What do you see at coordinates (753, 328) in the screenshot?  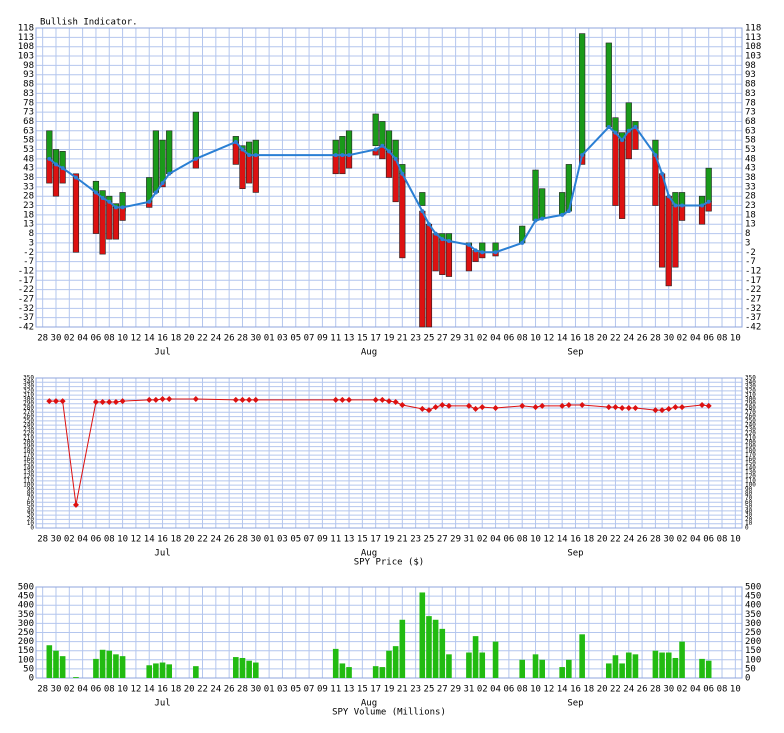 I see `y-tick-label: -42` at bounding box center [753, 328].